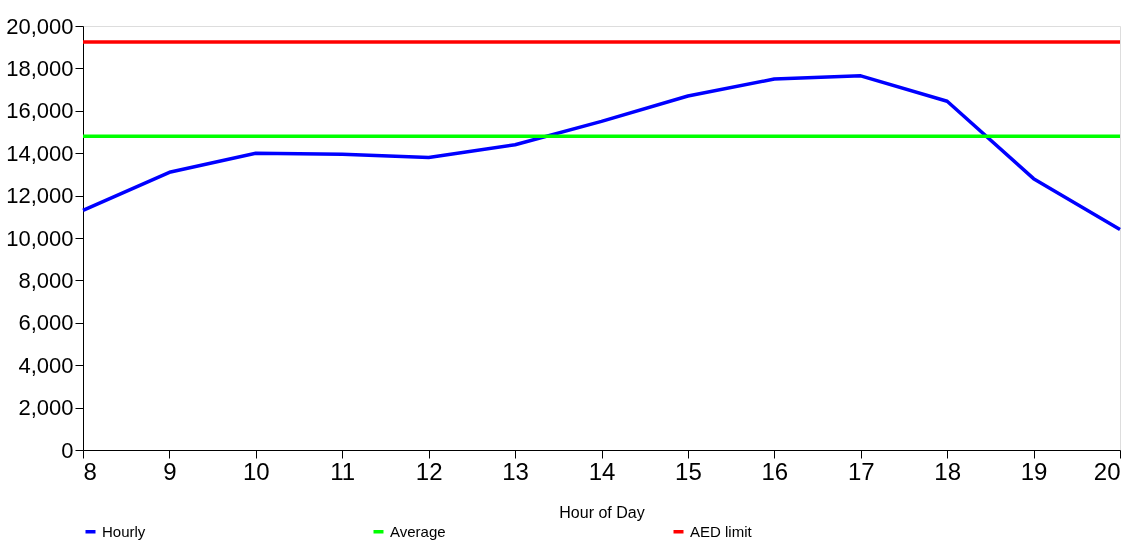 Image resolution: width=1142 pixels, height=548 pixels. What do you see at coordinates (40, 68) in the screenshot?
I see `y-tick-label: 18,000` at bounding box center [40, 68].